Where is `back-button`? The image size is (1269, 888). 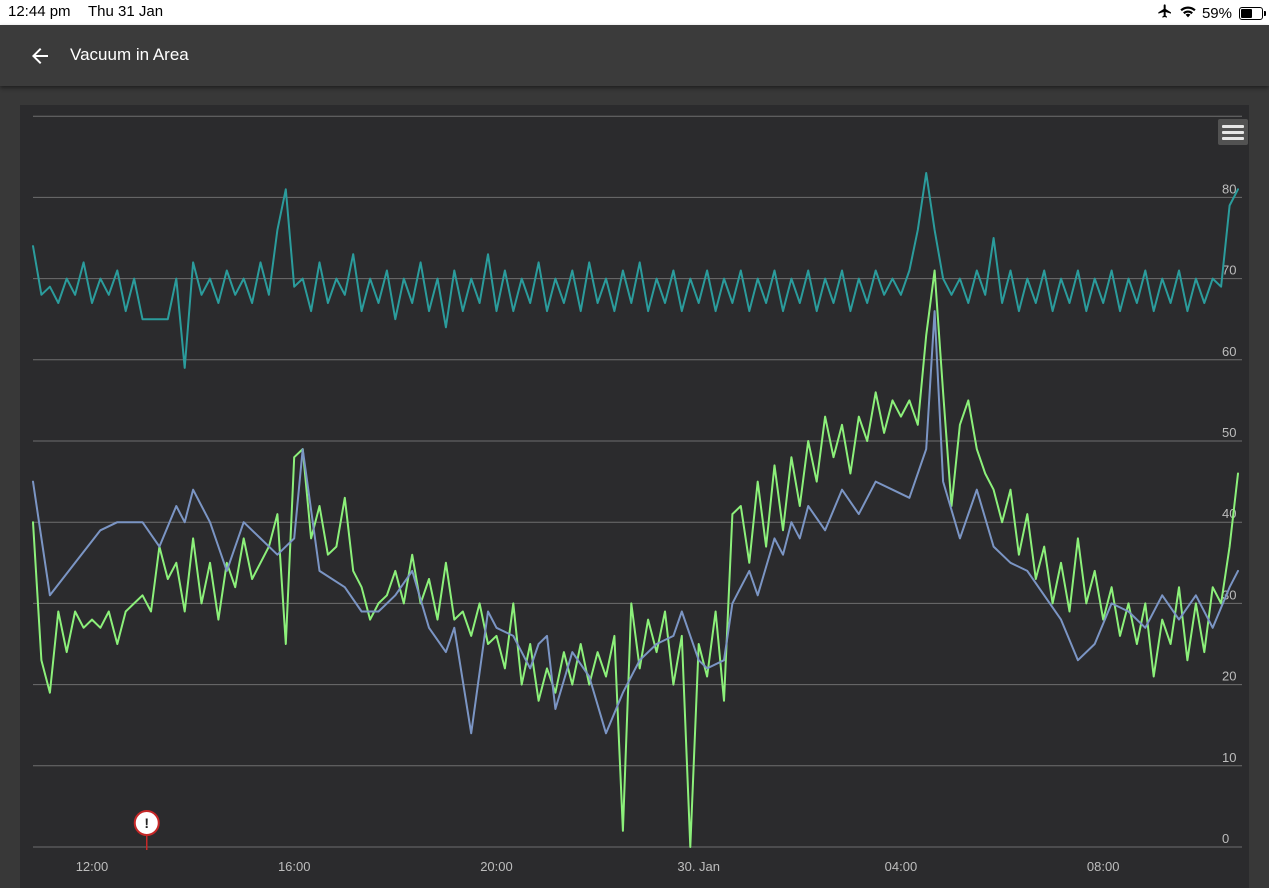
back-button is located at coordinates (40, 56).